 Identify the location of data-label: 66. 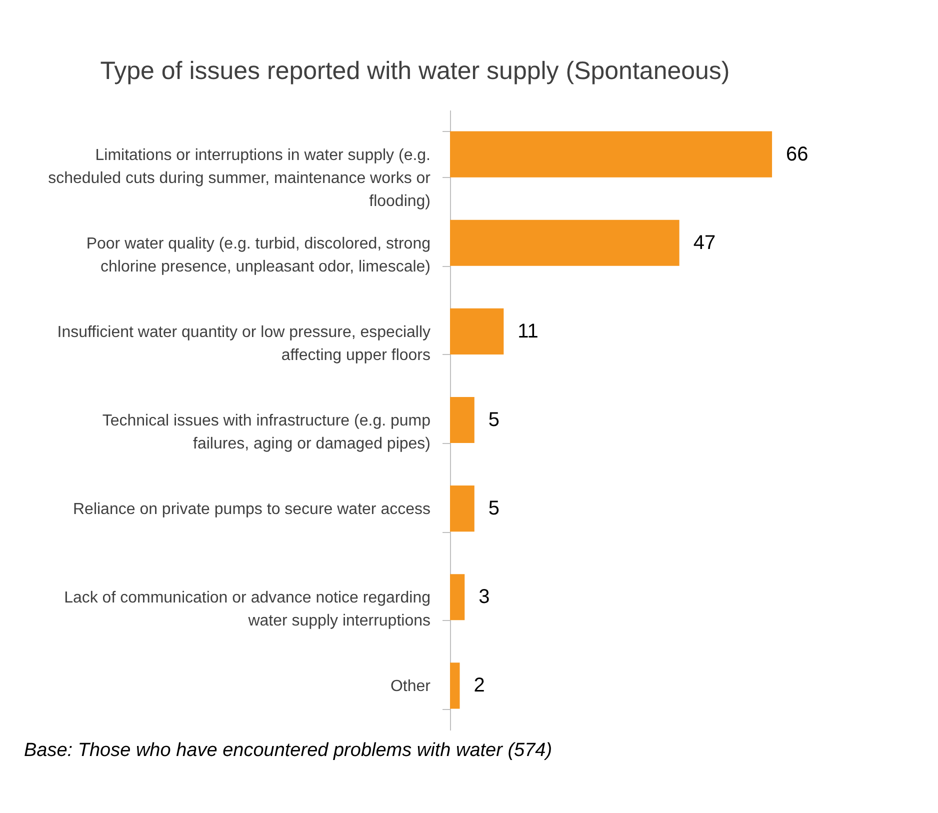
(797, 154).